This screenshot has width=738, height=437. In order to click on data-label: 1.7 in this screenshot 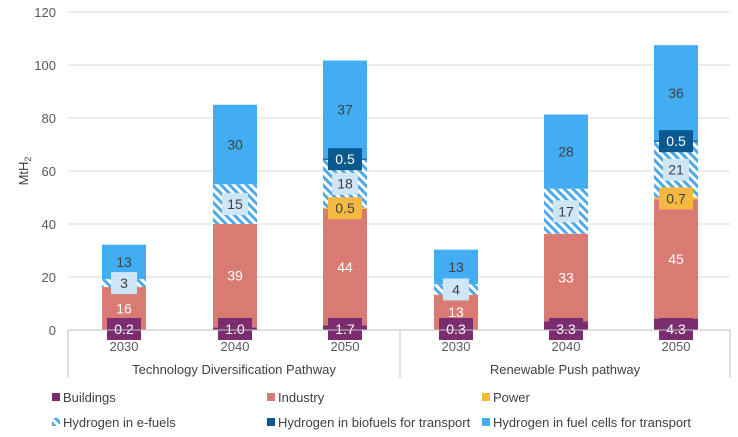, I will do `click(345, 329)`.